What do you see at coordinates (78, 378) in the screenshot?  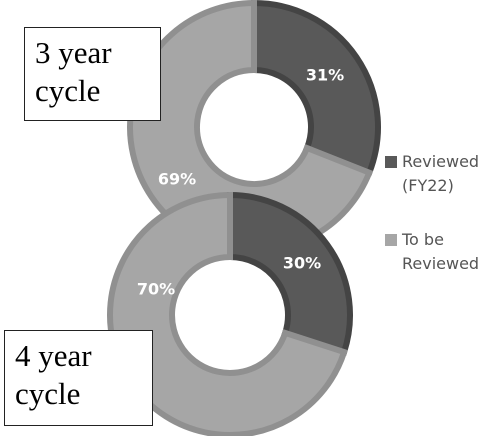 I see `chart-title: 4 year cycle` at bounding box center [78, 378].